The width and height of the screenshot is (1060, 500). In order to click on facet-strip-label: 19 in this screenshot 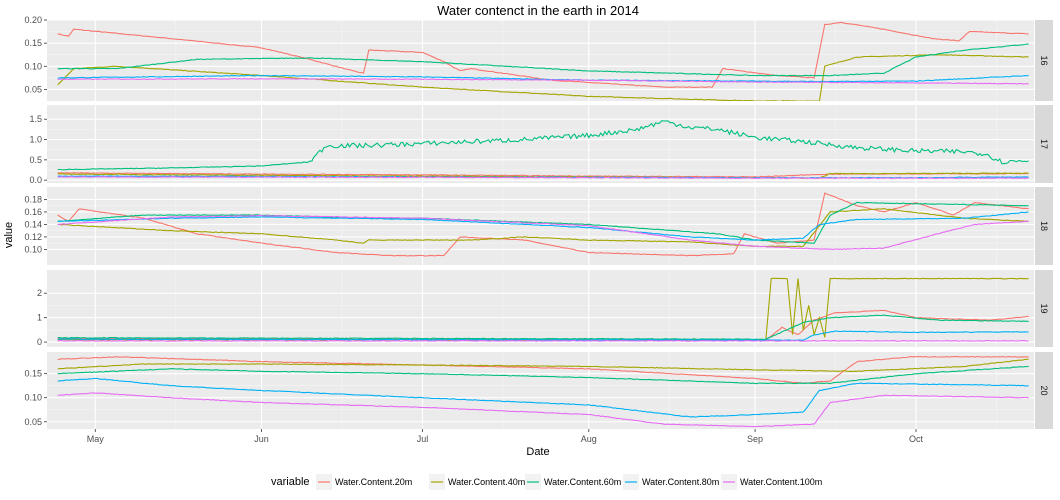, I will do `click(1044, 308)`.